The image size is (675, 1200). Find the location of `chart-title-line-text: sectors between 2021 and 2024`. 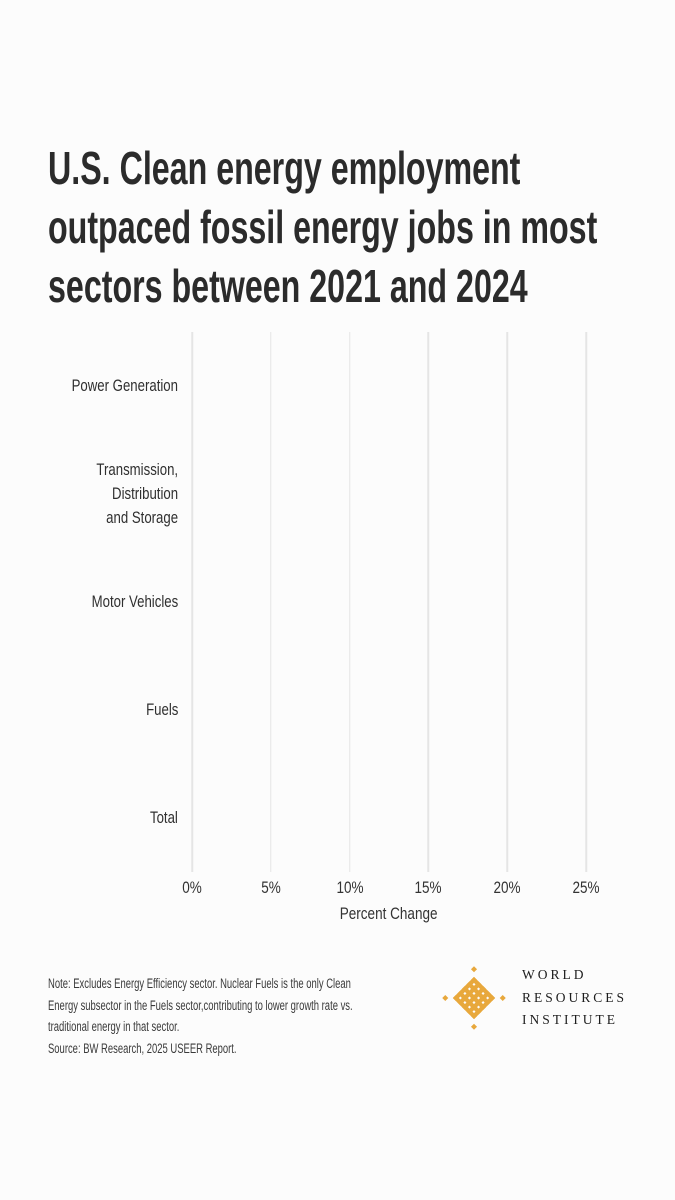

chart-title-line-text: sectors between 2021 and 2024 is located at coordinates (288, 286).